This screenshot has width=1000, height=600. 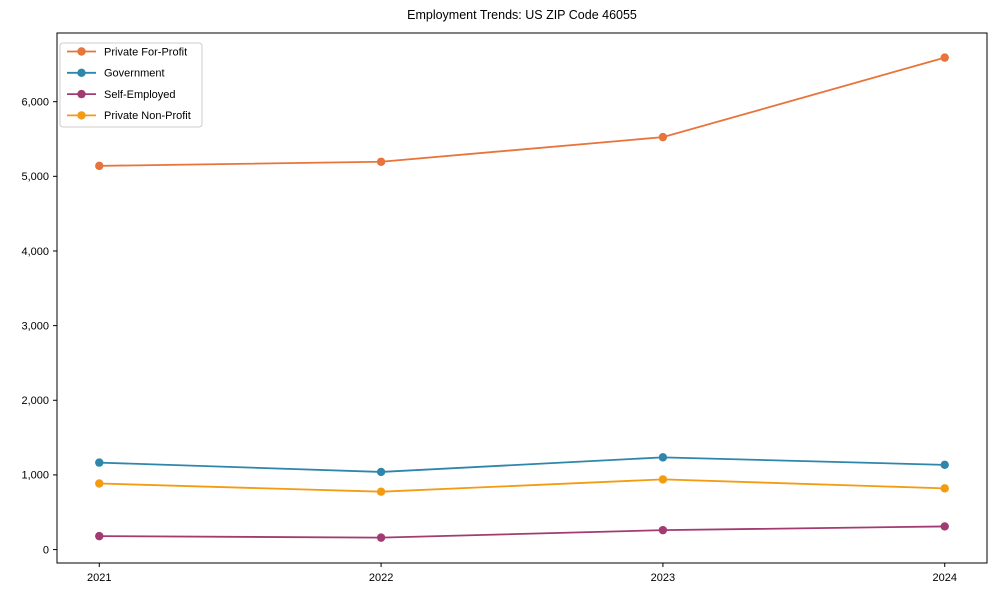 What do you see at coordinates (381, 578) in the screenshot?
I see `x-axis-tick-label: 2022` at bounding box center [381, 578].